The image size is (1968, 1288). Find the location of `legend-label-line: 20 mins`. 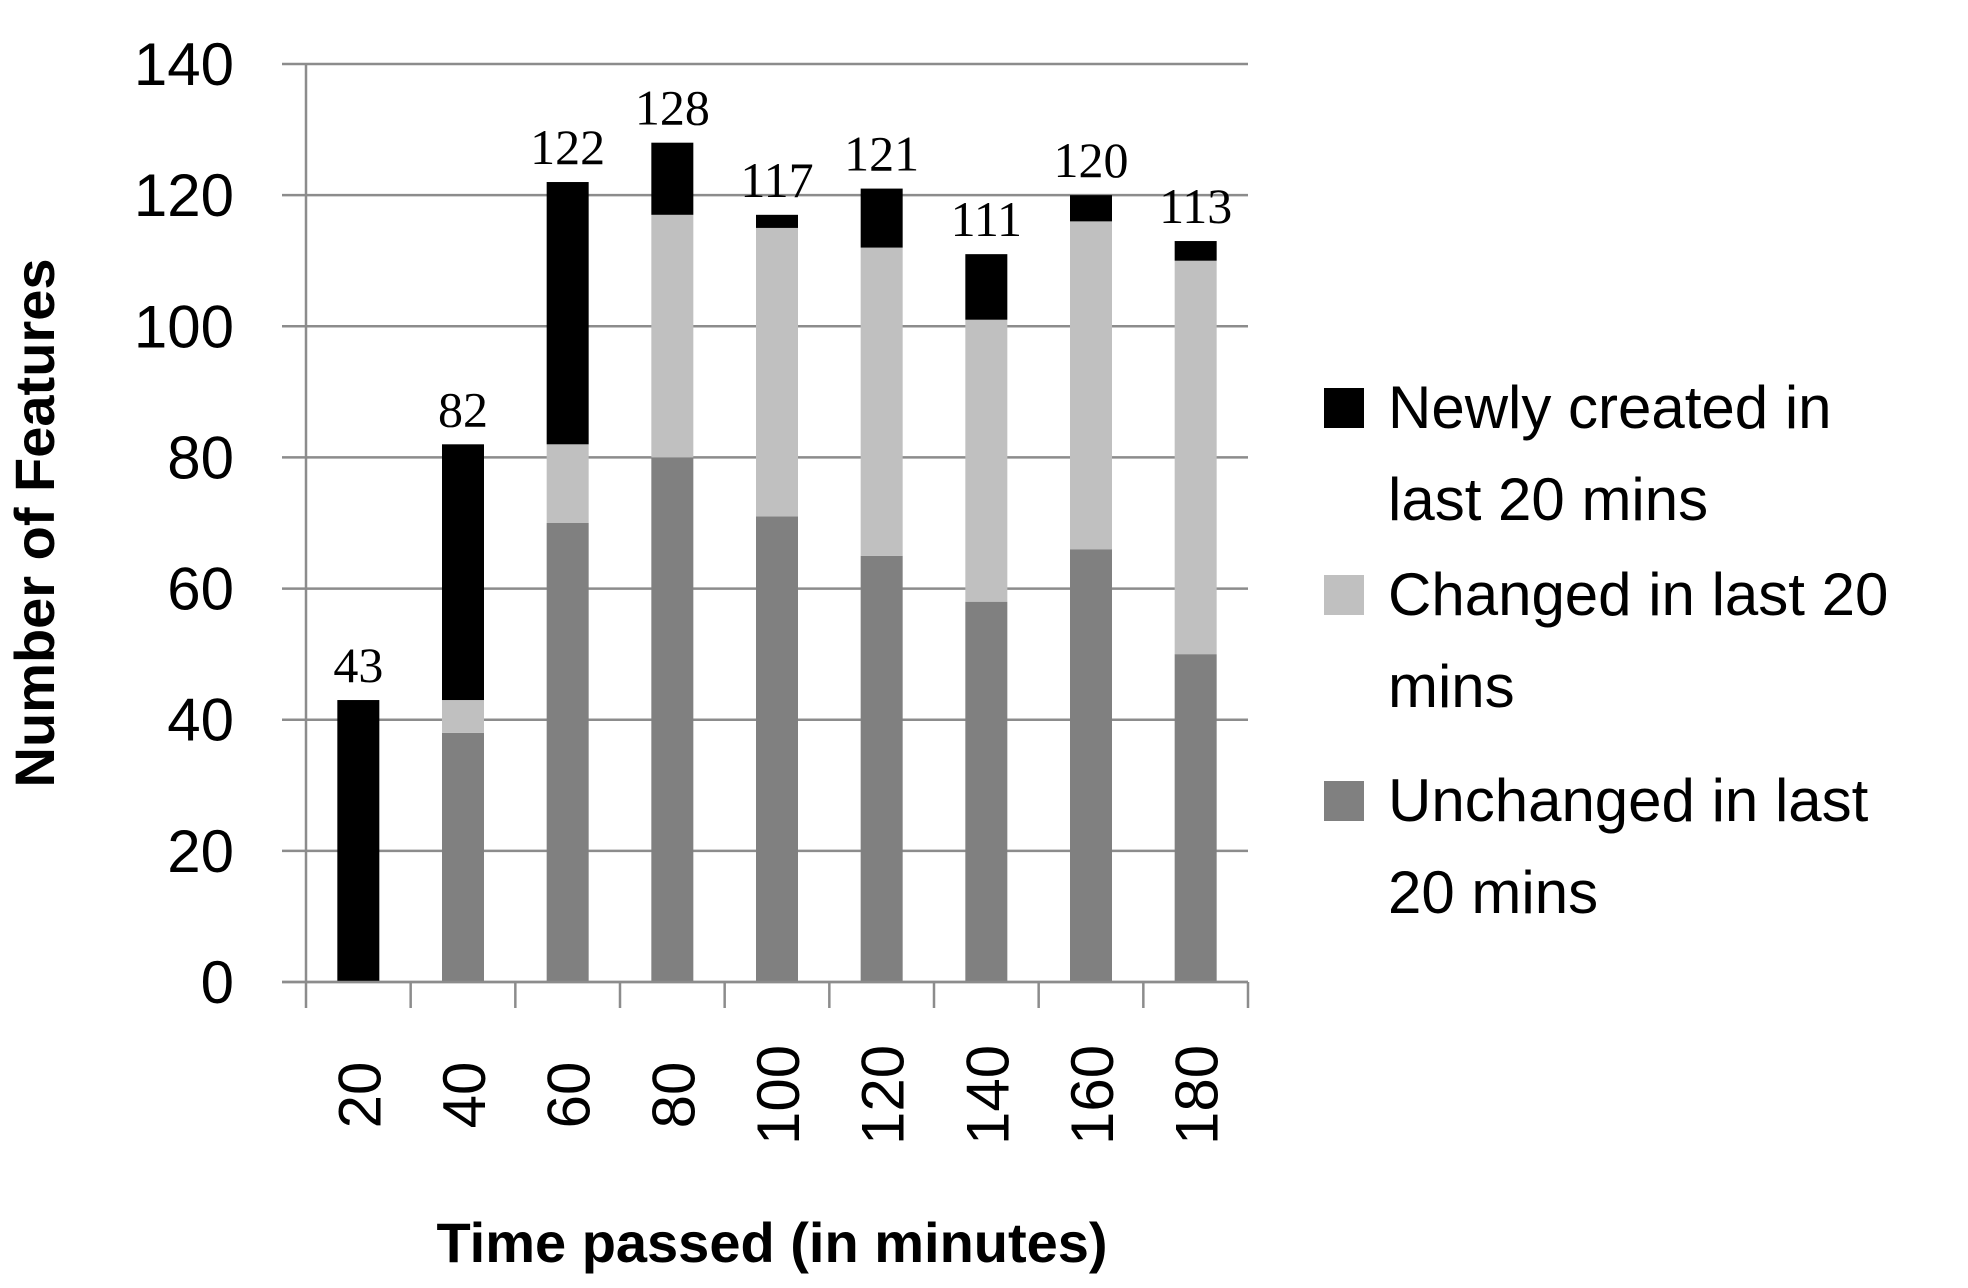

legend-label-line: 20 mins is located at coordinates (1493, 892).